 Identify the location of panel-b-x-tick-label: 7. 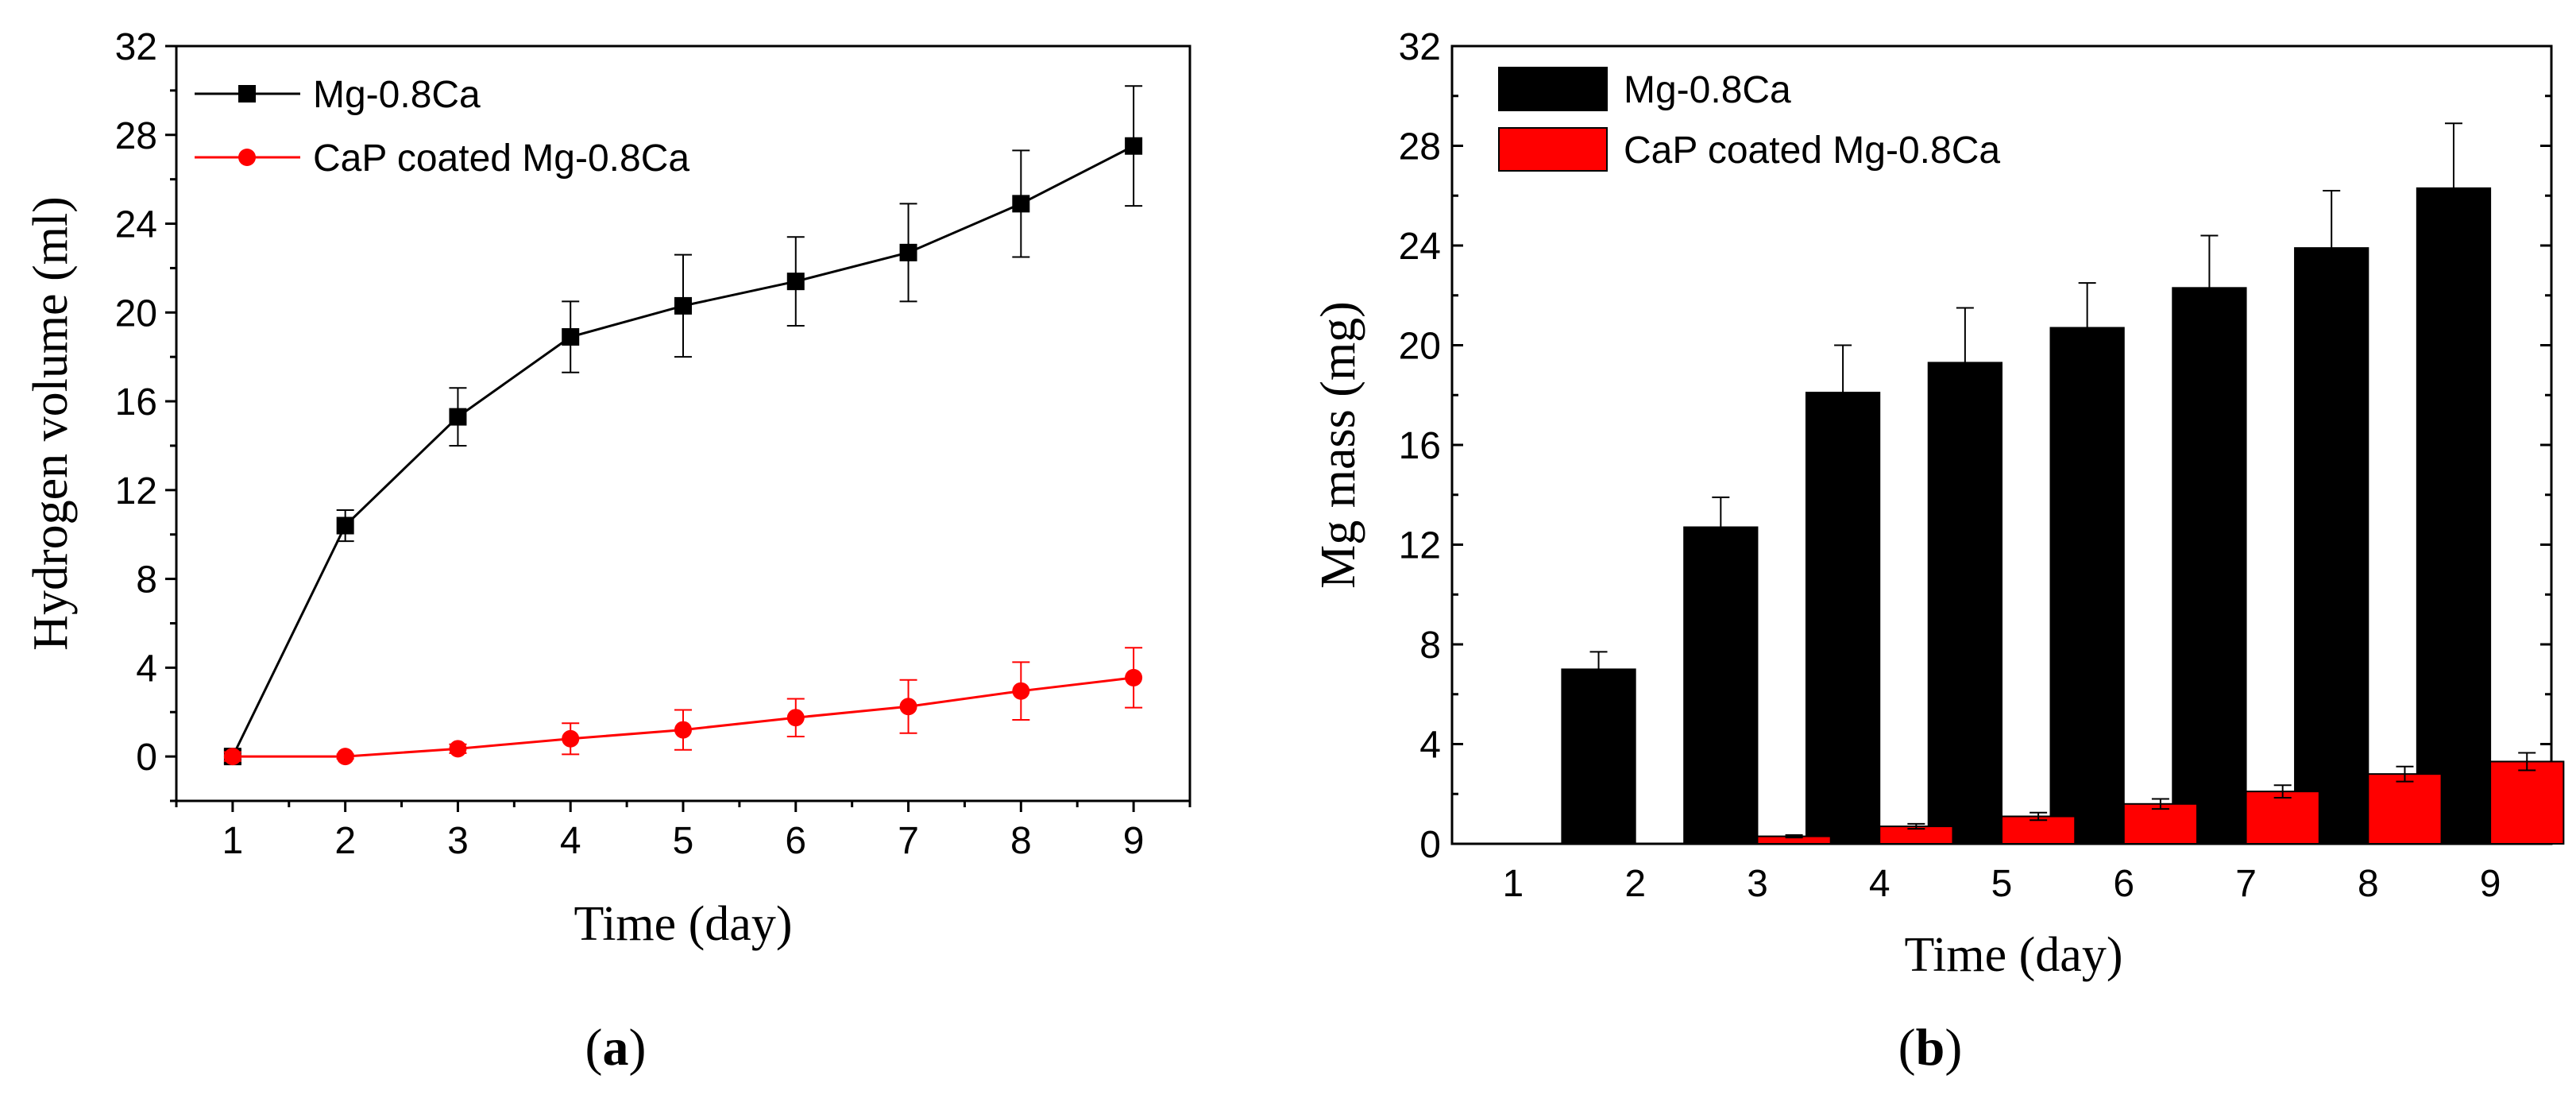
(2246, 884).